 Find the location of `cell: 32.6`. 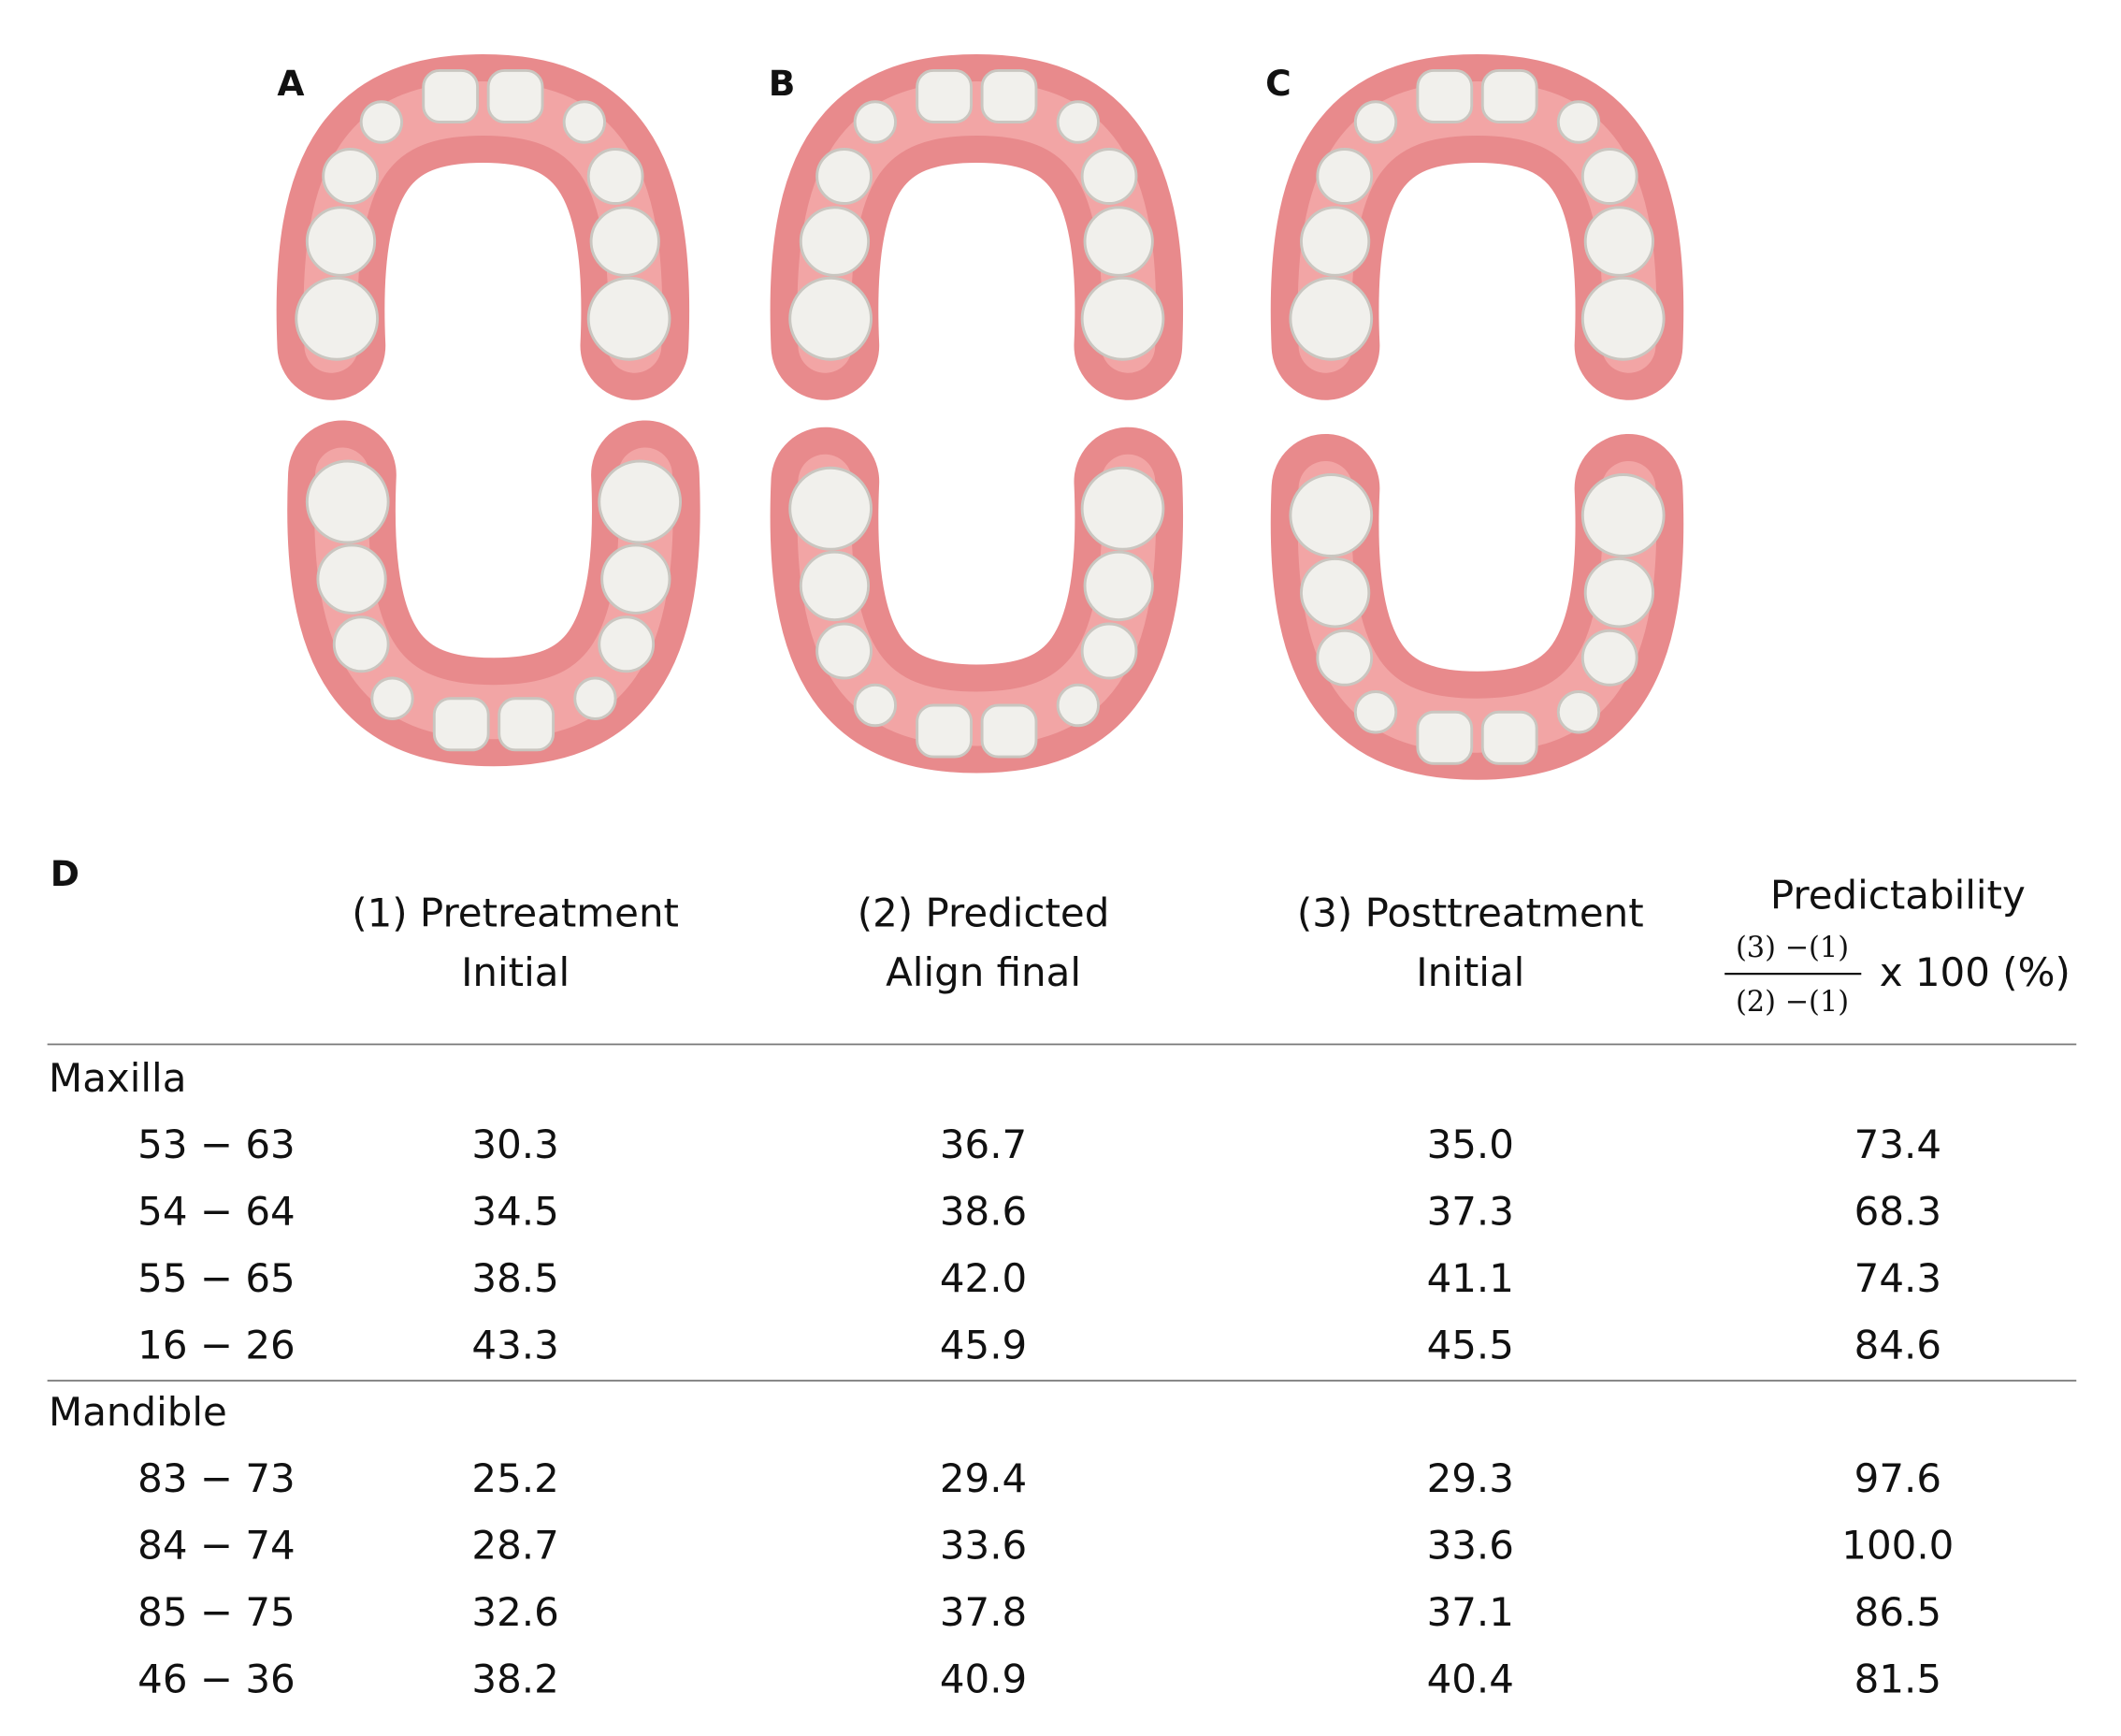

cell: 32.6 is located at coordinates (515, 1612).